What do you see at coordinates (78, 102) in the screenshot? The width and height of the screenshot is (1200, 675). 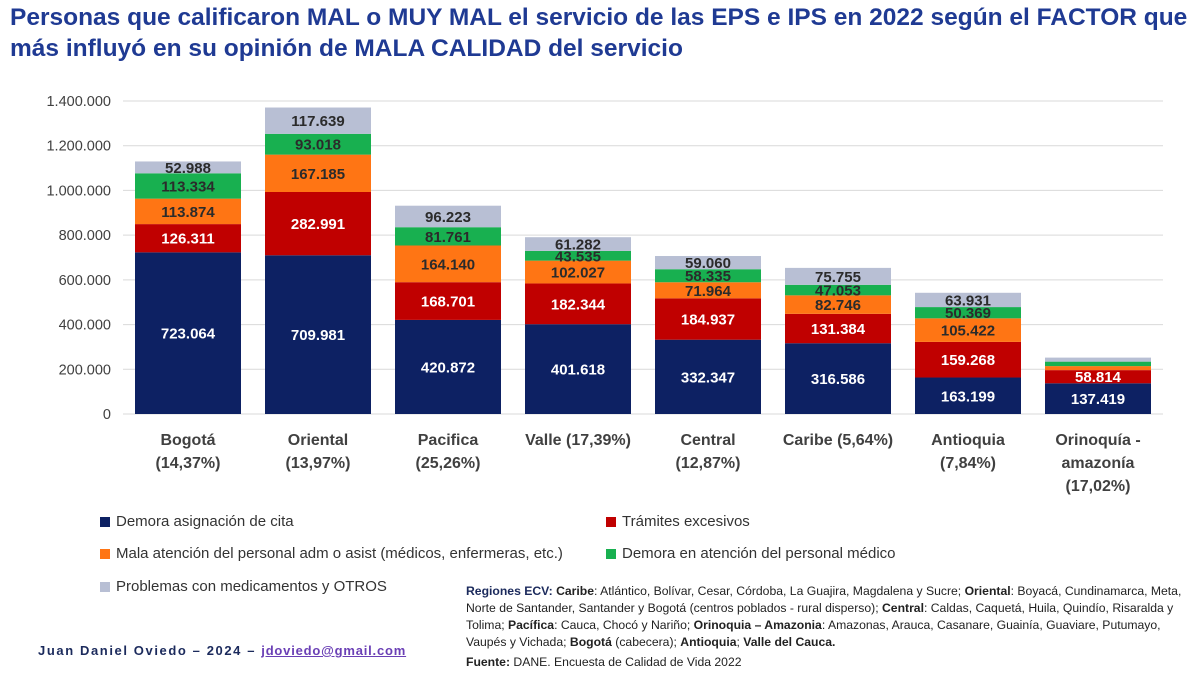 I see `y-tick-label: 1.400.000` at bounding box center [78, 102].